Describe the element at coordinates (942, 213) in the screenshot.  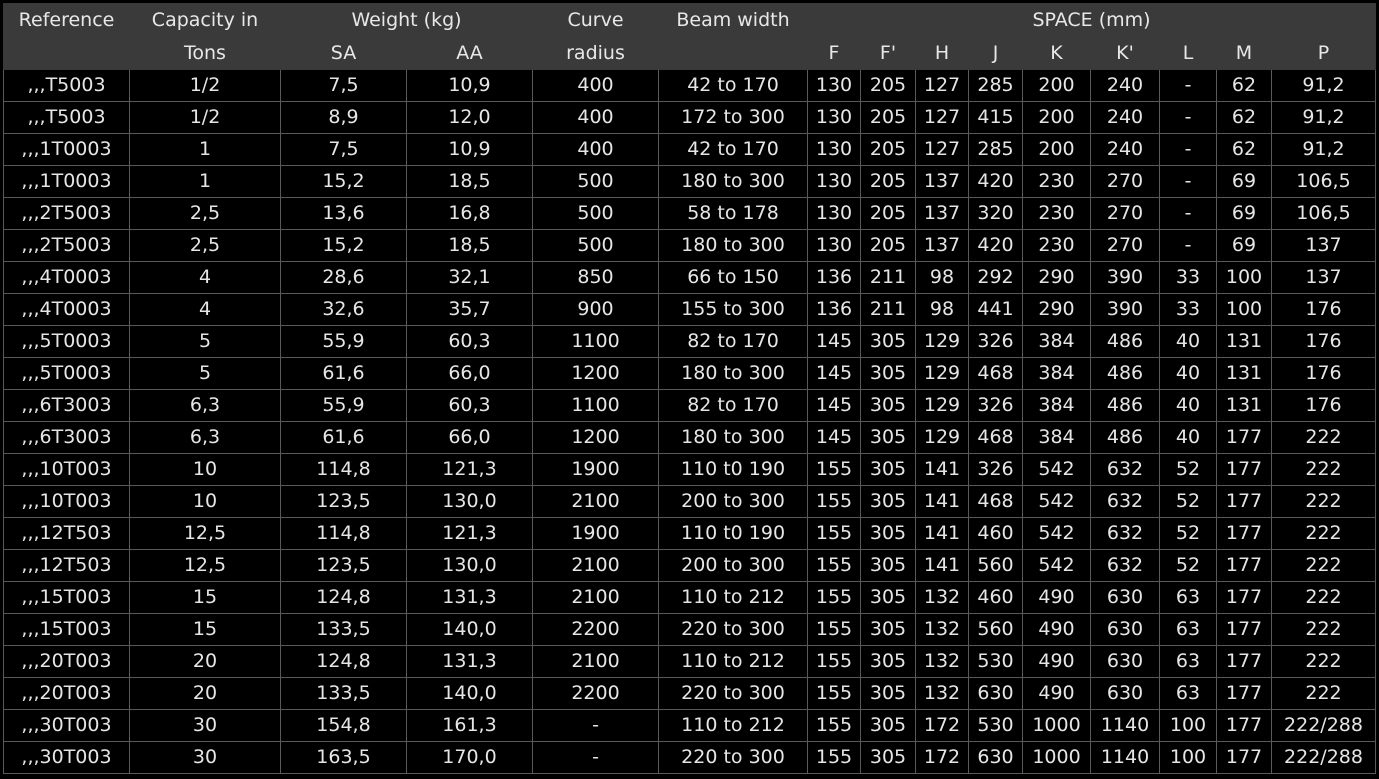
I see `cell-space-h: 137` at that location.